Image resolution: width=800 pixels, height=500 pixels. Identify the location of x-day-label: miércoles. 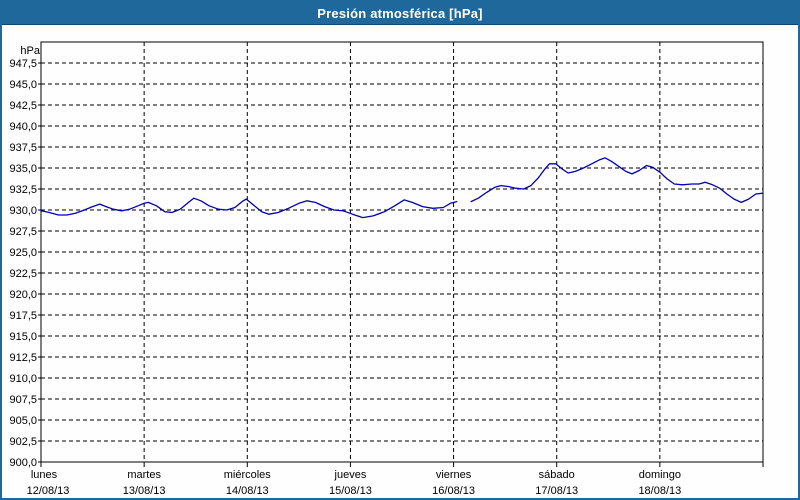
(248, 475).